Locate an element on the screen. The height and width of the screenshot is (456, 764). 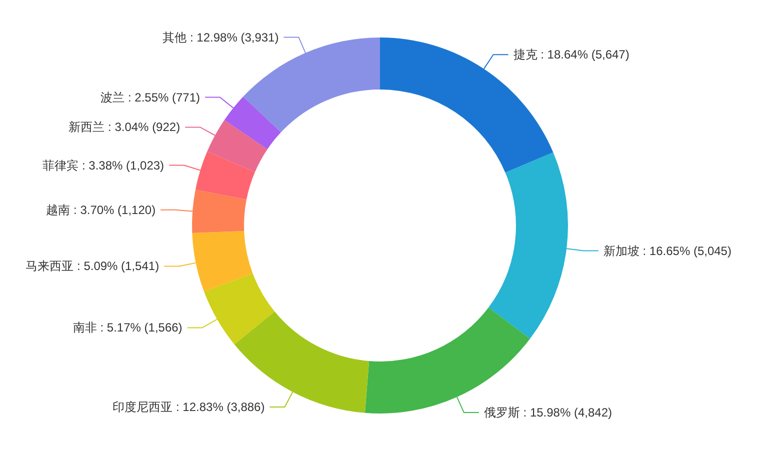
slice-label: 新加坡 : 16.65% (5,045) is located at coordinates (667, 251).